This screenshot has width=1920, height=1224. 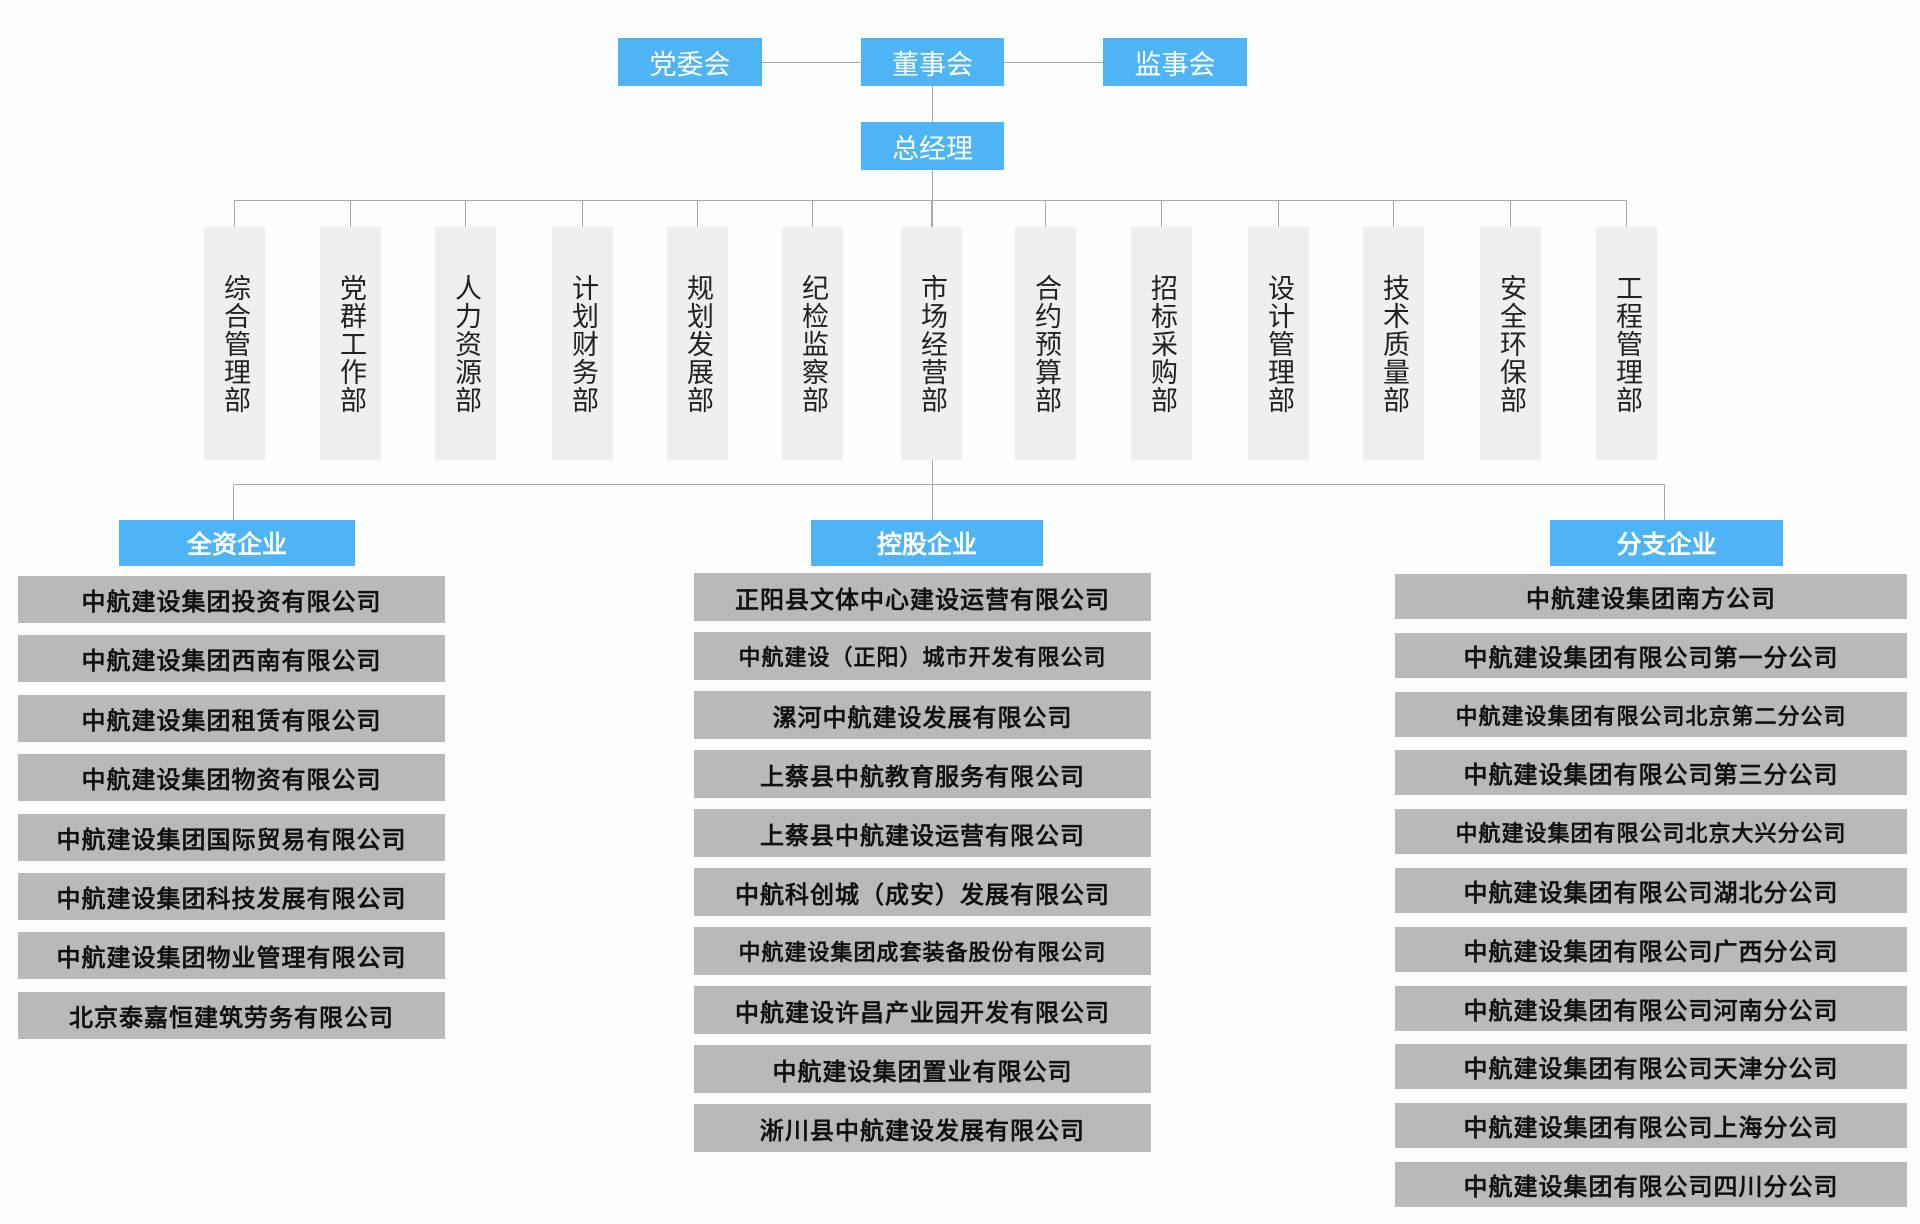 I want to click on department-box: 安全环保部, so click(x=1510, y=343).